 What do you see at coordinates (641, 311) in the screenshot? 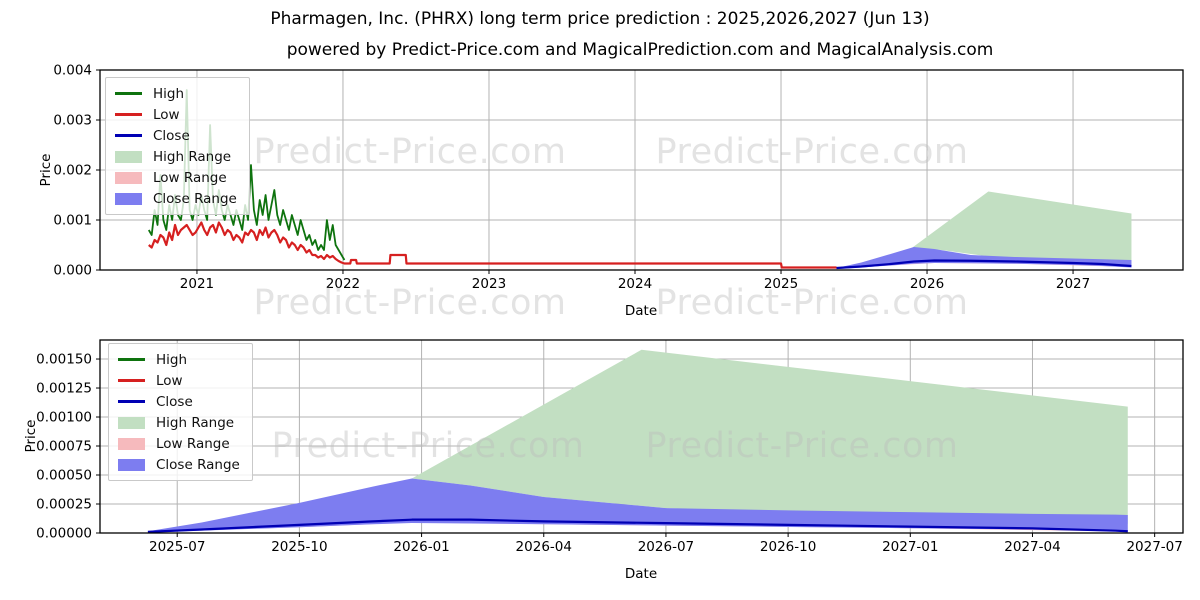
I see `top-x-axis-label: Date` at bounding box center [641, 311].